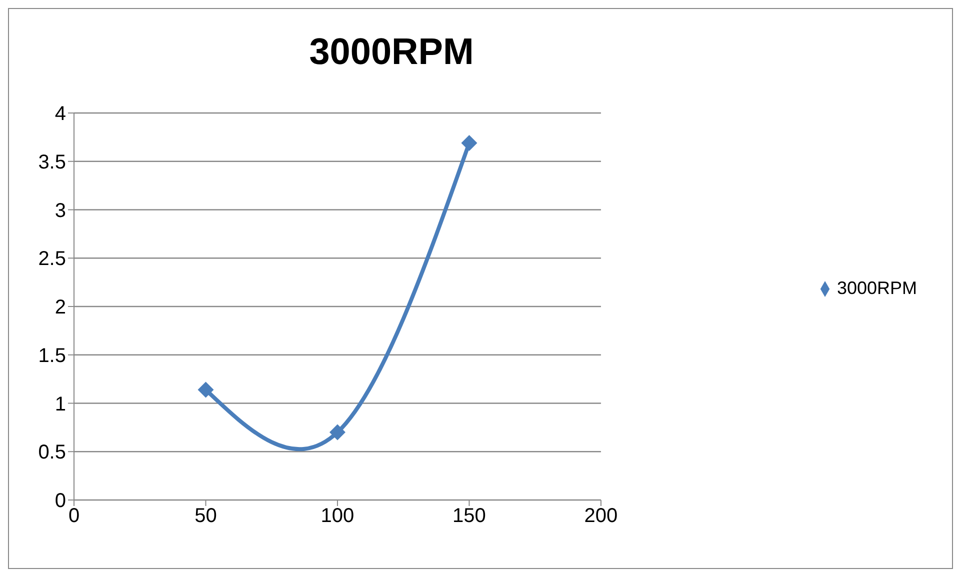  I want to click on x-tick-label: 150, so click(469, 516).